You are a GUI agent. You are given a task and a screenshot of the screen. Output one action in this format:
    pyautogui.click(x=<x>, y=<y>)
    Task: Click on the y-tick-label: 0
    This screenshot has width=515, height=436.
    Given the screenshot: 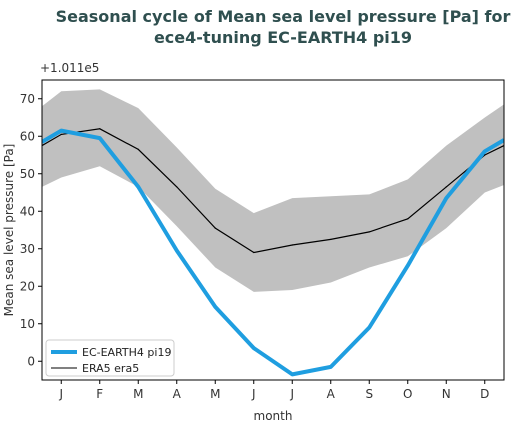 What is the action you would take?
    pyautogui.click(x=31, y=361)
    